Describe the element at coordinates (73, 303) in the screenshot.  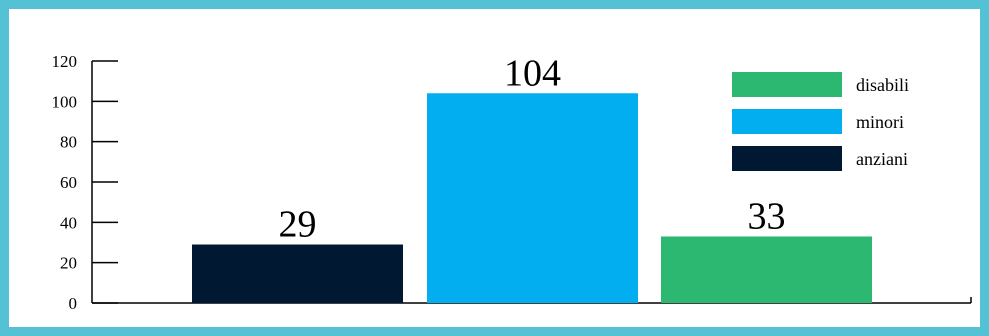
I see `y-tick-label: 0` at that location.